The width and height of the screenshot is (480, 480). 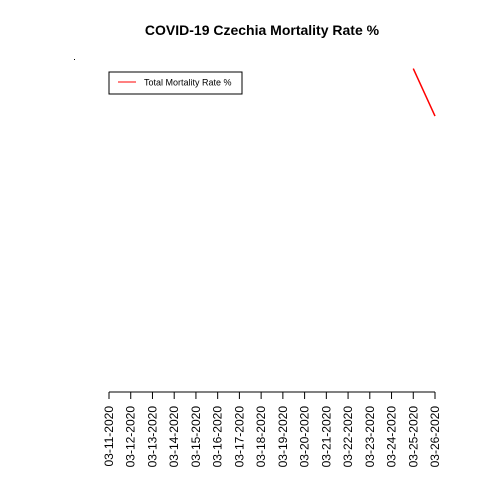 I want to click on x-tick-label: 03-20-2020, so click(x=305, y=437).